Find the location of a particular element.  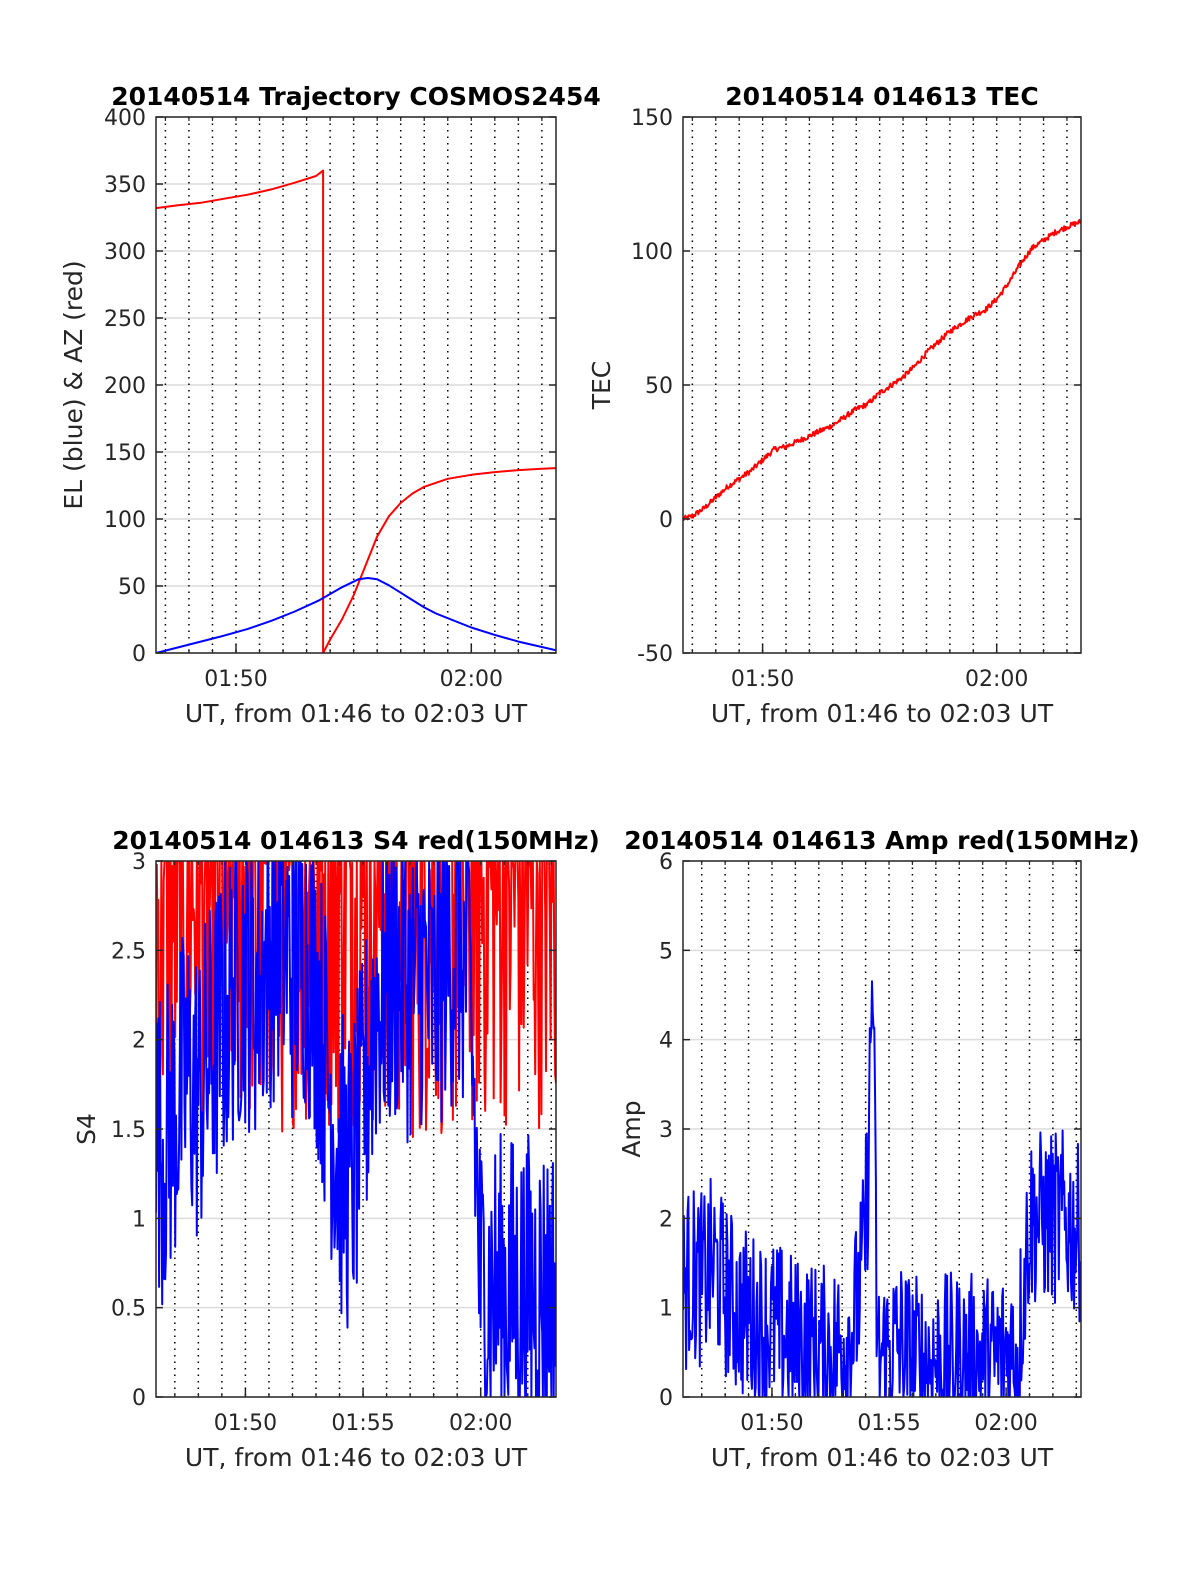

y-tick-label: 6 is located at coordinates (666, 862).